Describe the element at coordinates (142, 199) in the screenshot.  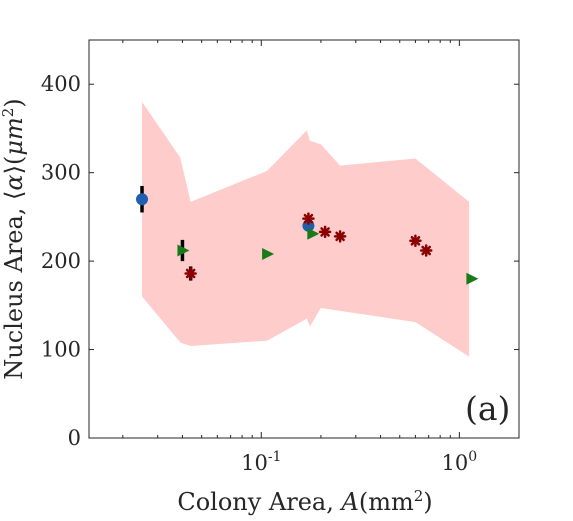
I see `data-point-circle` at that location.